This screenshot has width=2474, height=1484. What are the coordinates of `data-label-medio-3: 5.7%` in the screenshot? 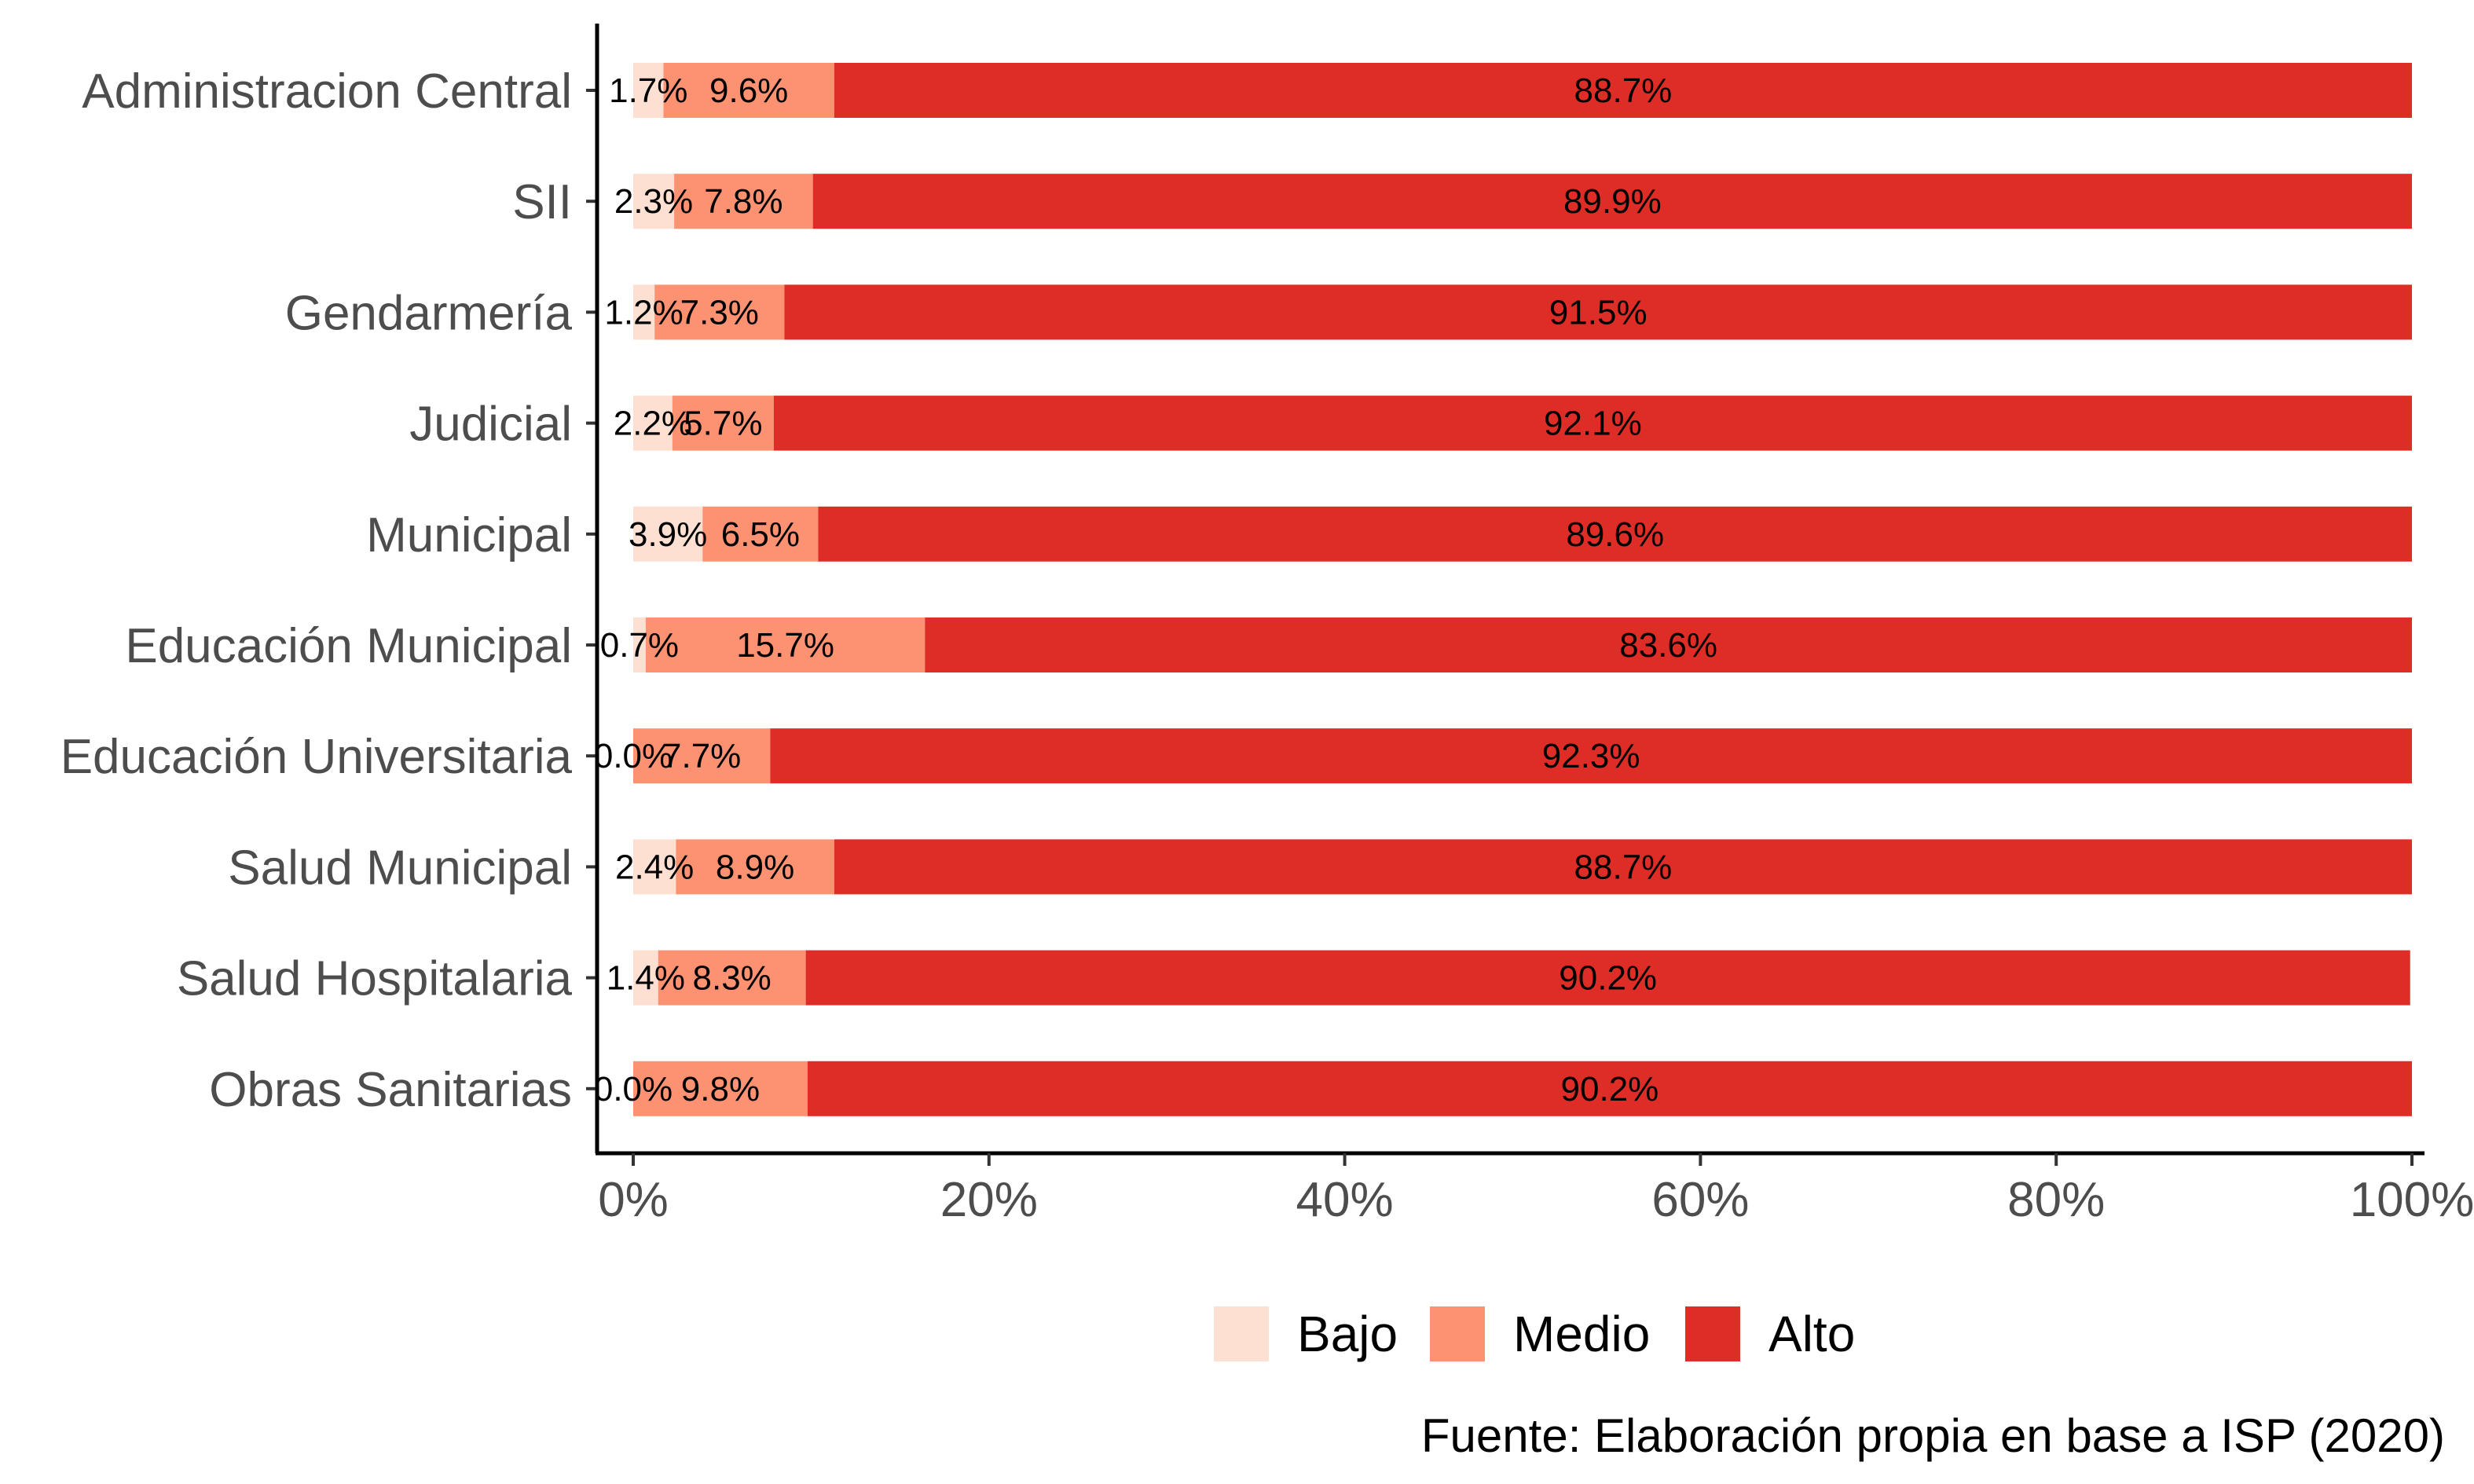 It's located at (723, 424).